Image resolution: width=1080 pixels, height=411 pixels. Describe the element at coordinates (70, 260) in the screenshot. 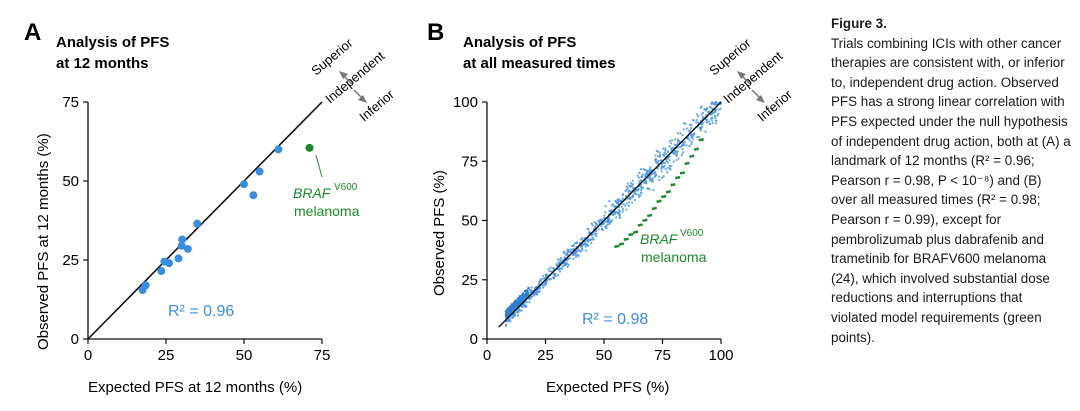

I see `panel-a-y-tick-label: 25` at that location.